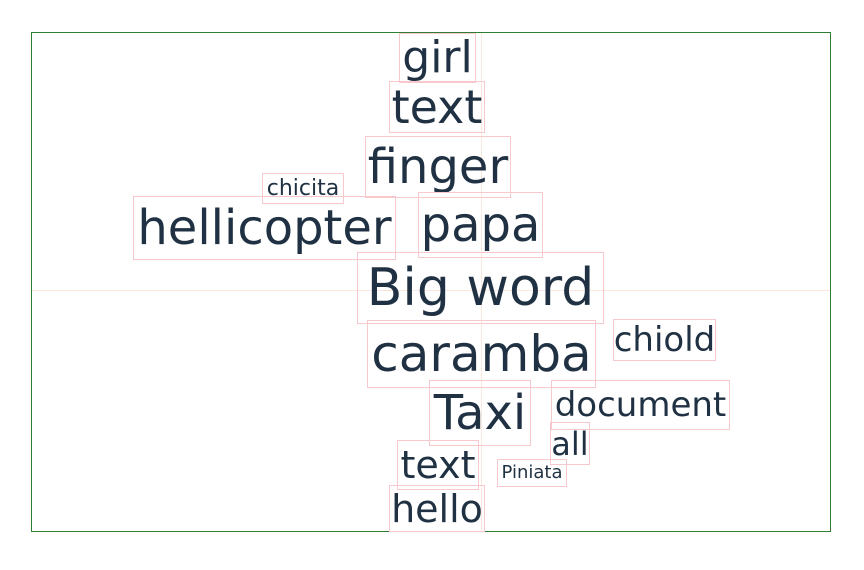 The height and width of the screenshot is (570, 864). What do you see at coordinates (640, 405) in the screenshot?
I see `word-document: document` at bounding box center [640, 405].